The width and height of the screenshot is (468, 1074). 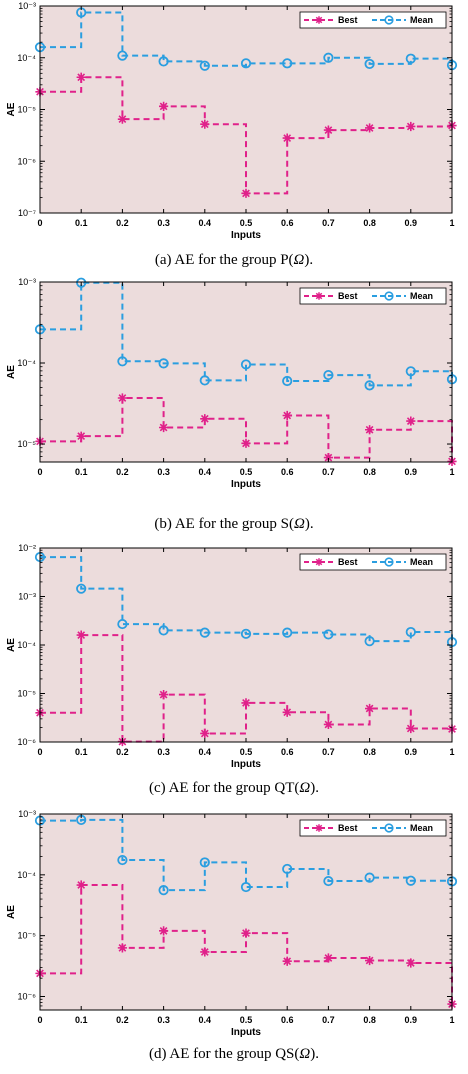 I want to click on caption-d-suffix: )., so click(x=314, y=1054).